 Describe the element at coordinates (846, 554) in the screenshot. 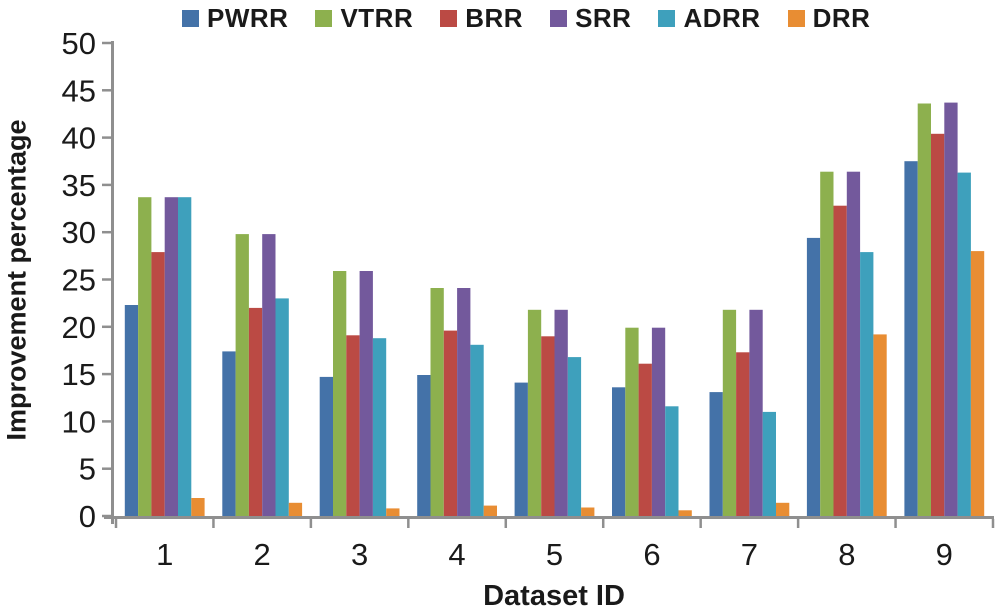

I see `x-tick-label: 8` at that location.